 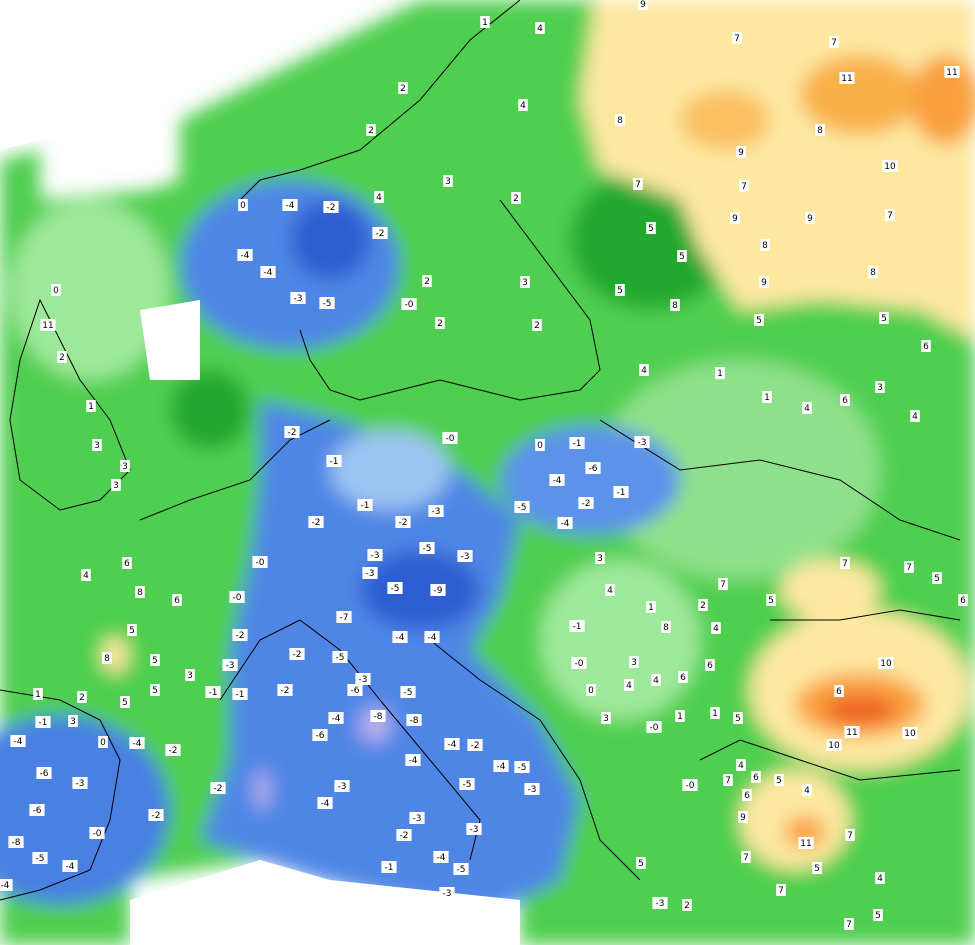 I want to click on station-label: 9, so click(x=643, y=5).